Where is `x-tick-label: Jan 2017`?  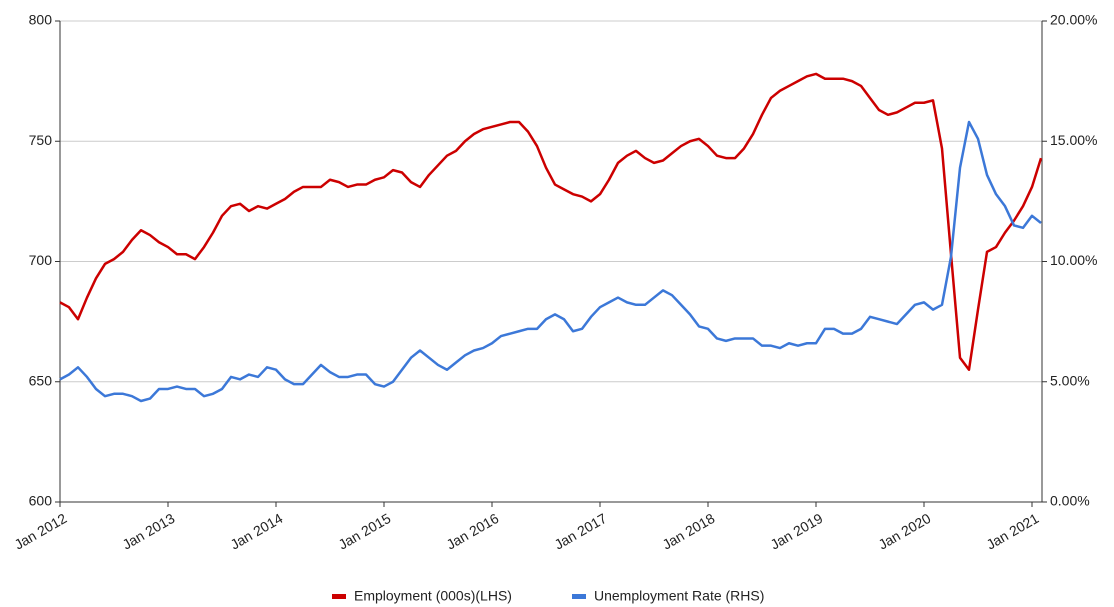
x-tick-label: Jan 2017 is located at coordinates (580, 531).